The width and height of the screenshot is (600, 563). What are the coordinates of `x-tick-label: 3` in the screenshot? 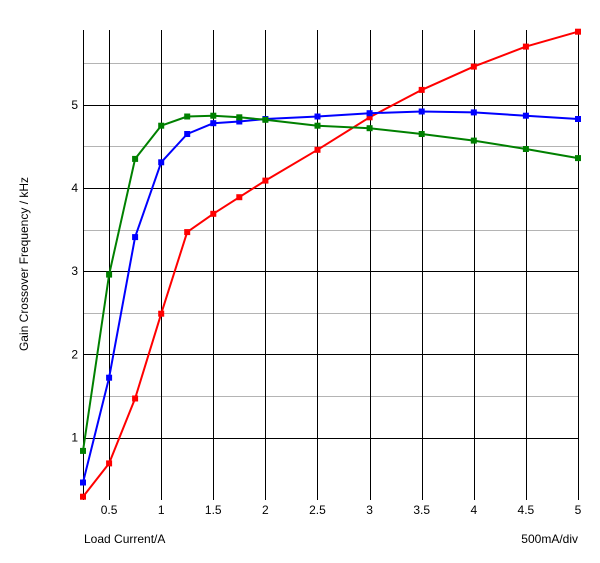 It's located at (369, 510).